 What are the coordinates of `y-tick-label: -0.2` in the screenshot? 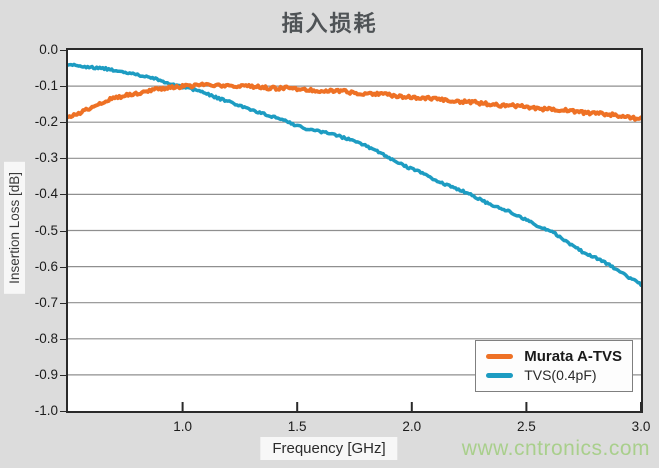 It's located at (46, 122).